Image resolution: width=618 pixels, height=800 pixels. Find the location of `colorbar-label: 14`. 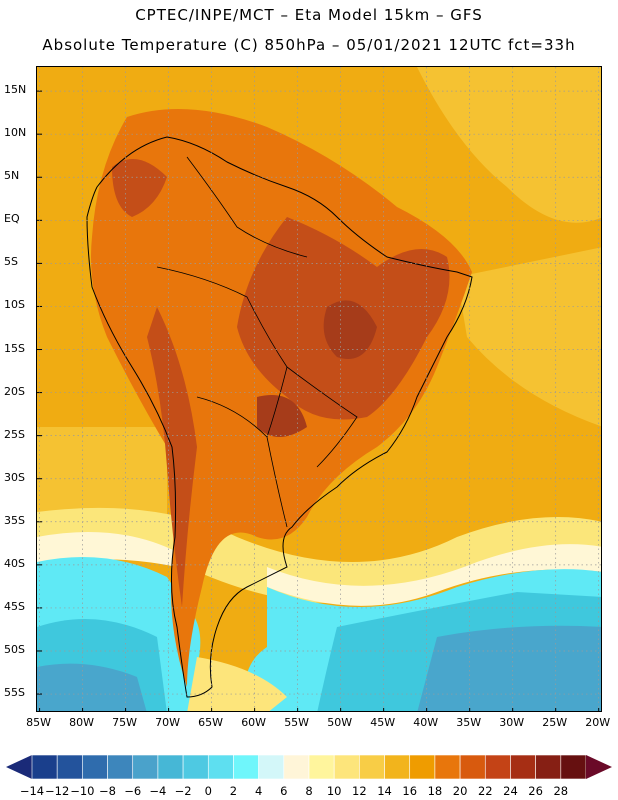

colorbar-label: 14 is located at coordinates (384, 791).